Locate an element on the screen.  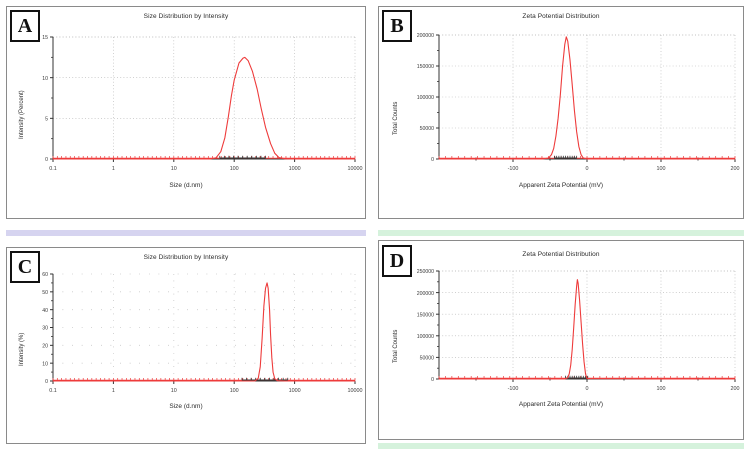
svg-text: 30 is located at coordinates (45, 329).